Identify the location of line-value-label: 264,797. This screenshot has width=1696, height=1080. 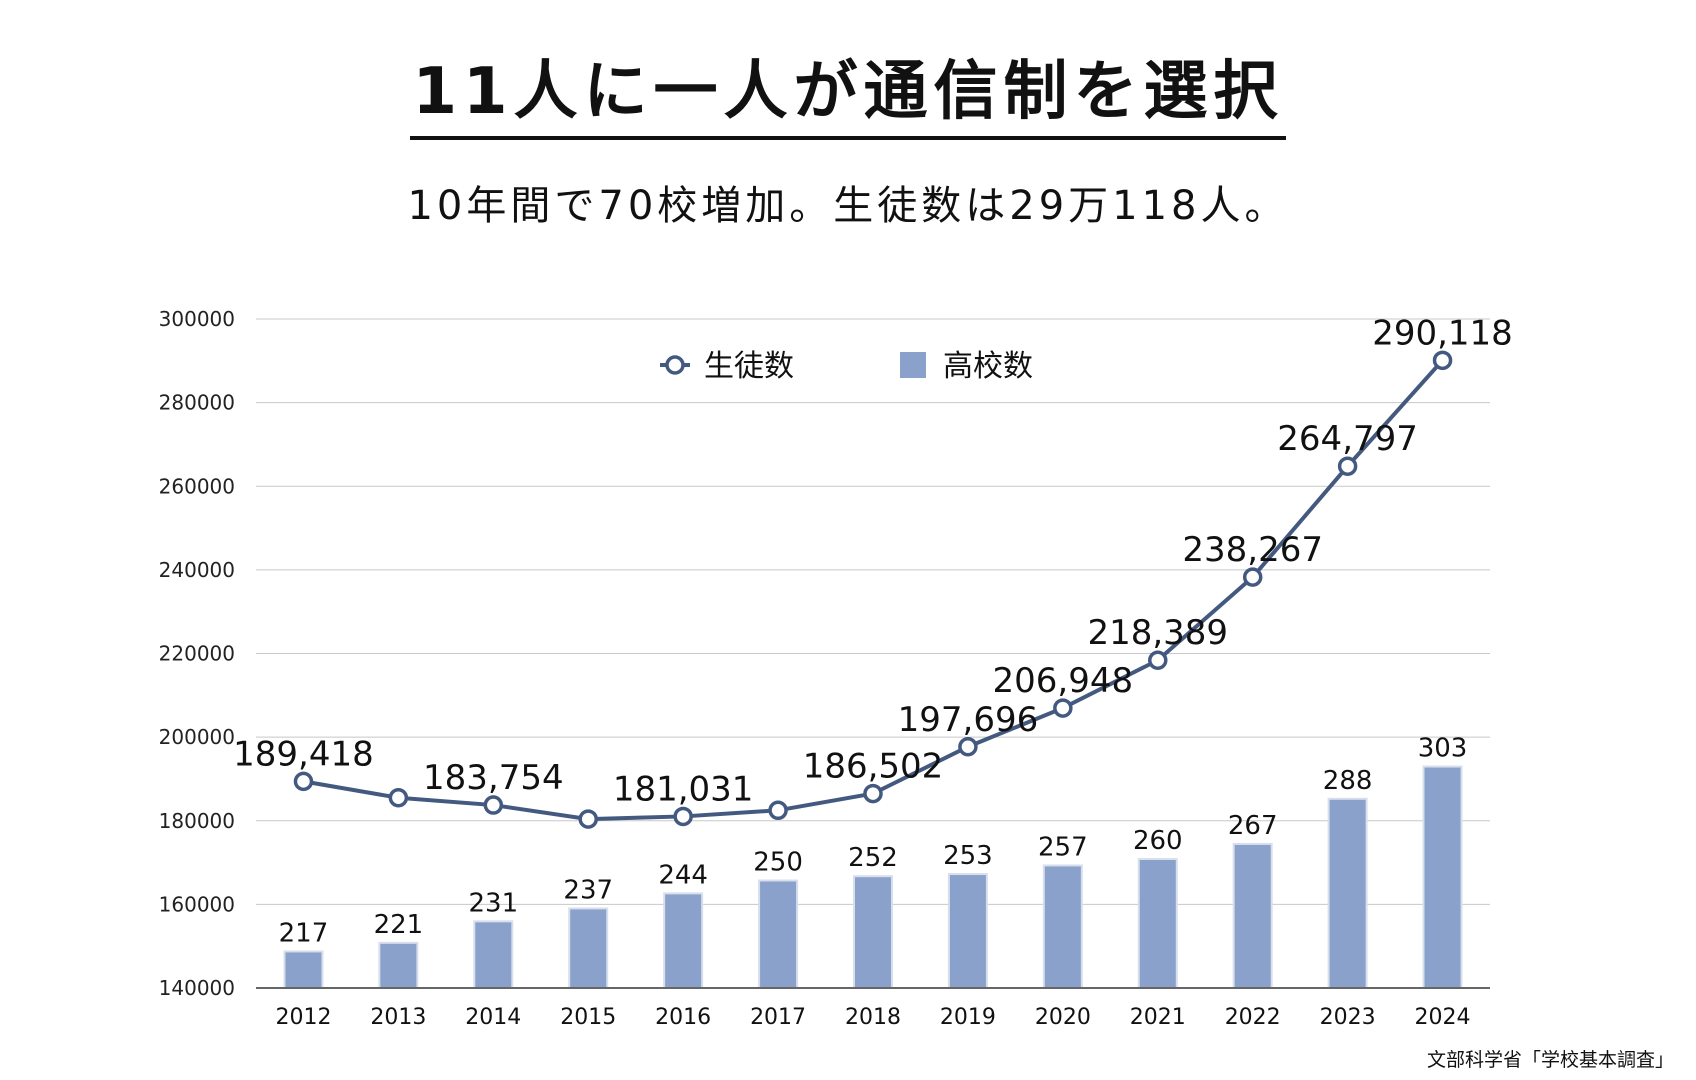
(1347, 439).